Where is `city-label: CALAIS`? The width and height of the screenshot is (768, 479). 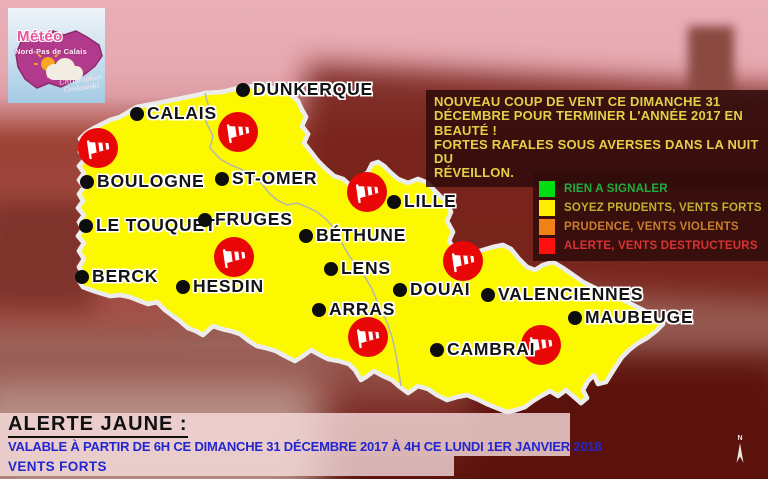
city-label: CALAIS is located at coordinates (182, 113).